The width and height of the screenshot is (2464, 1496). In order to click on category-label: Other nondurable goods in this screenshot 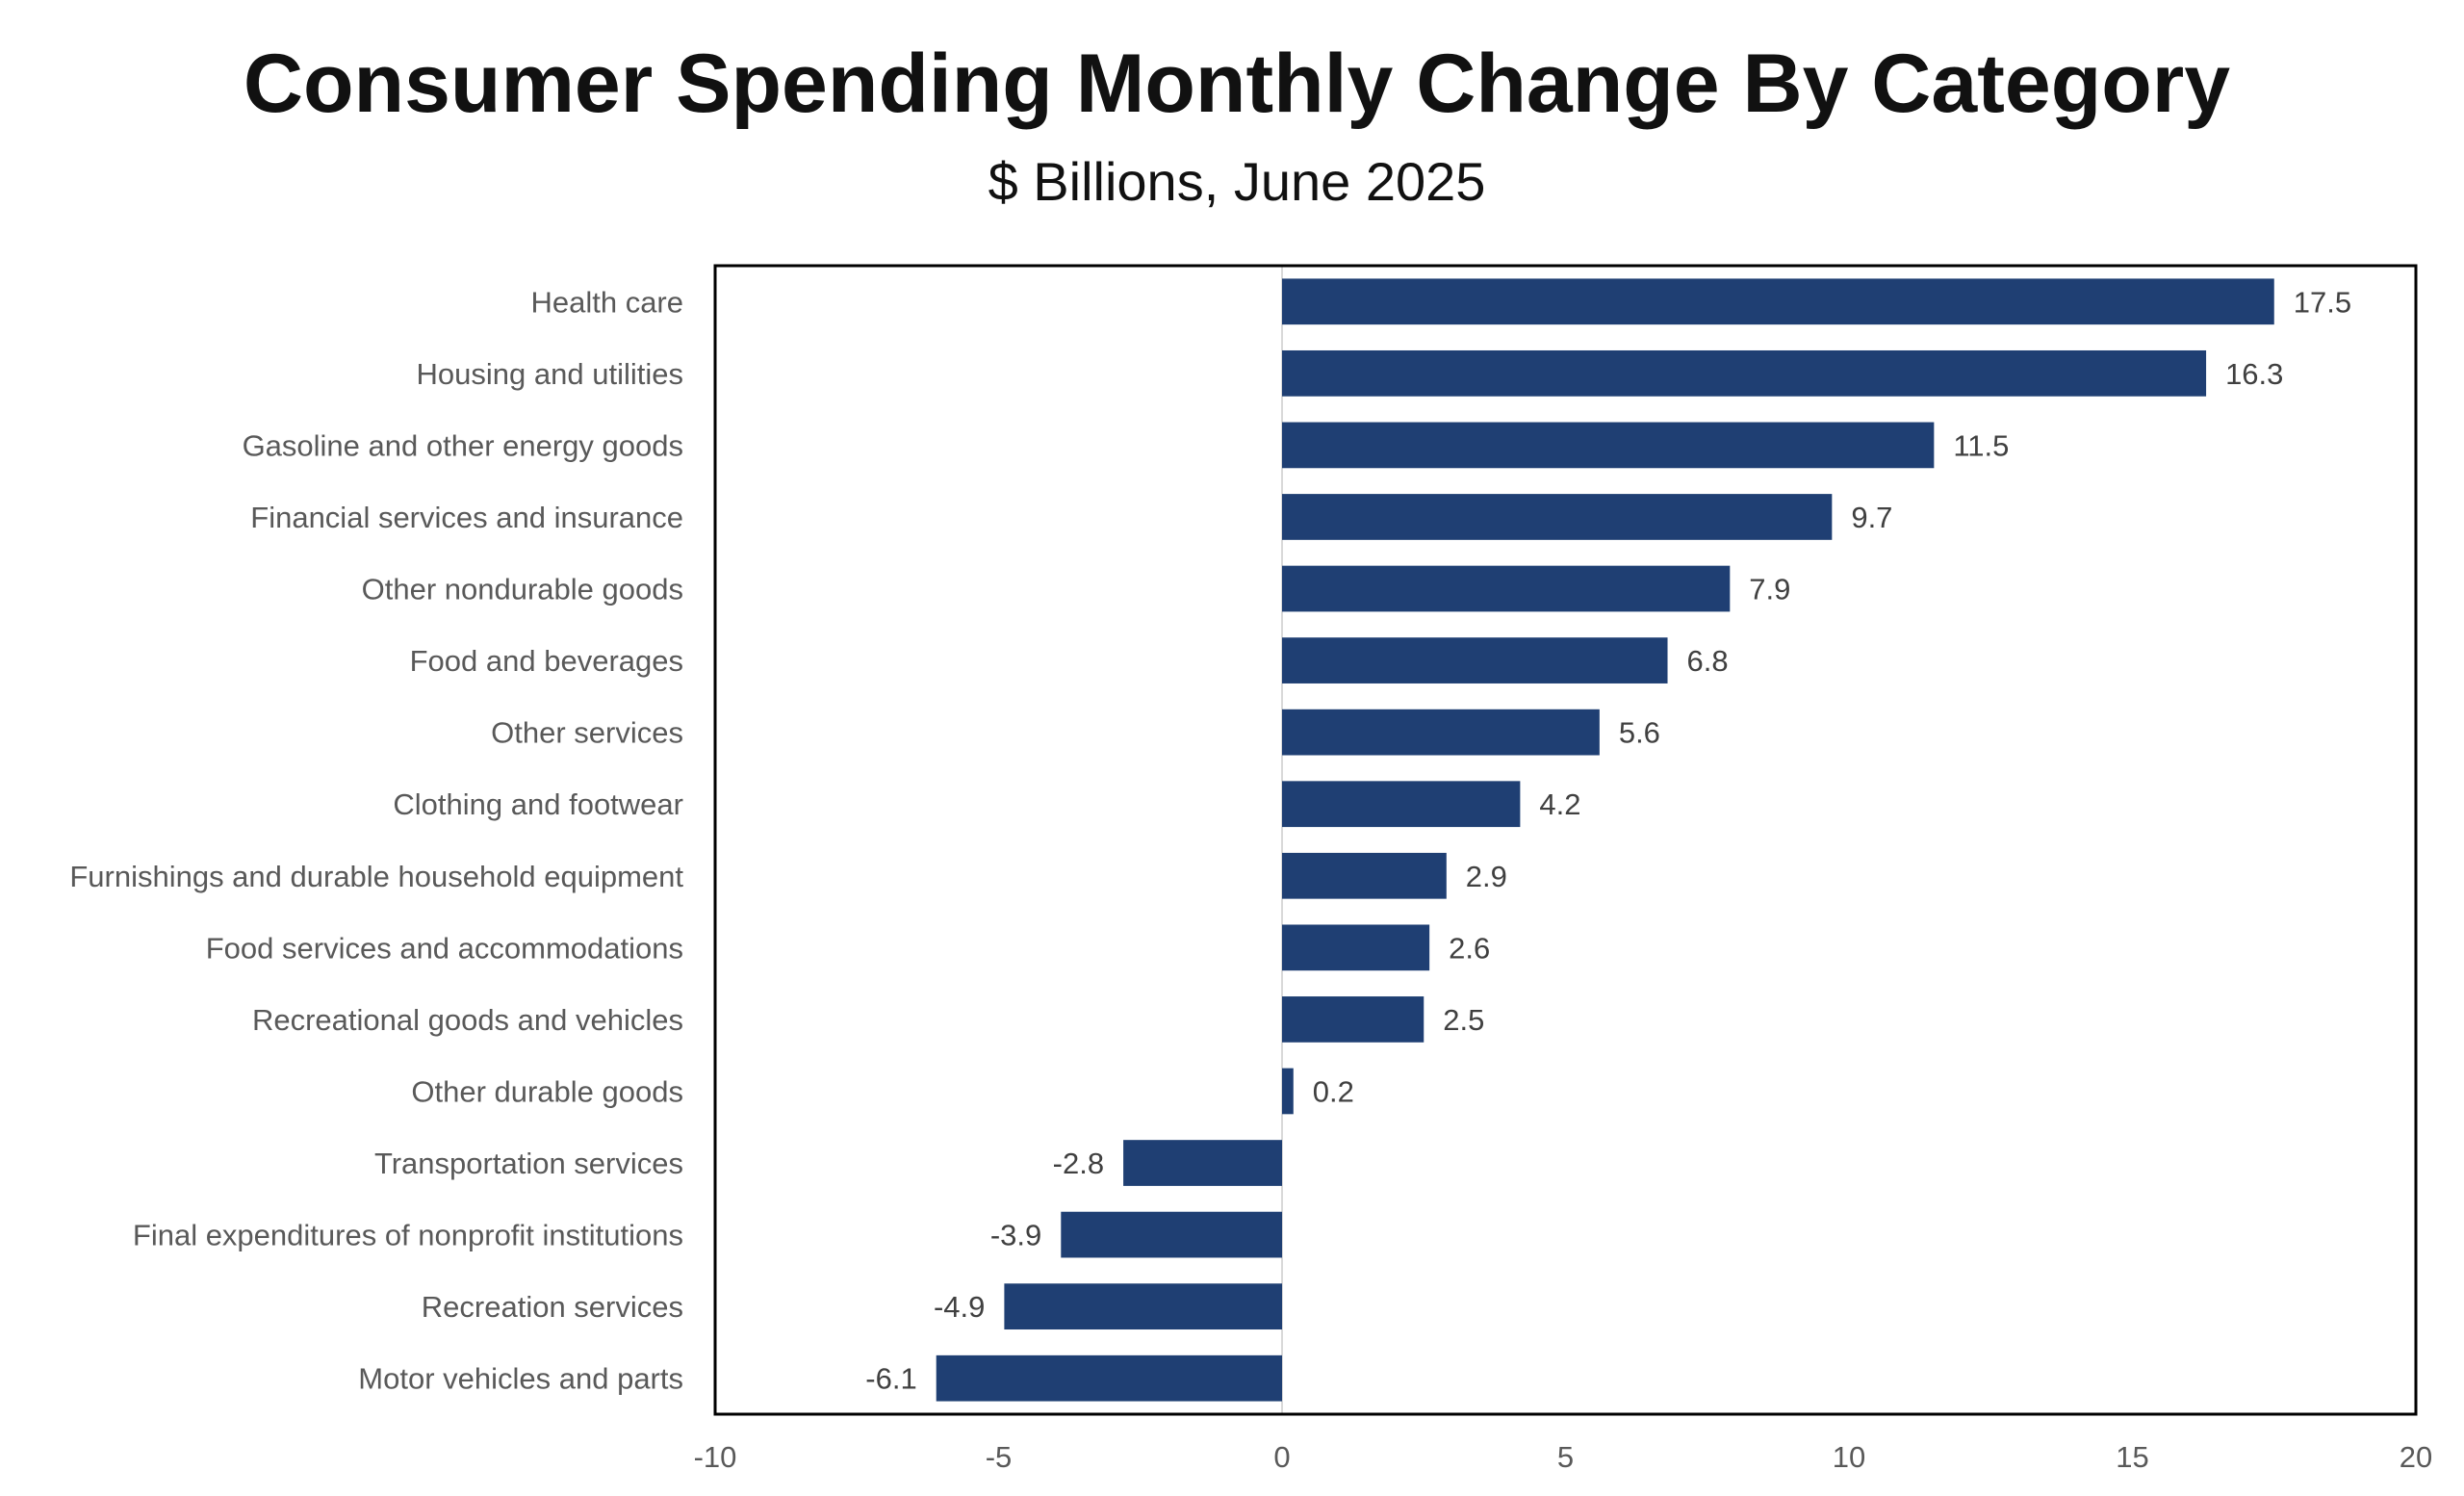, I will do `click(522, 589)`.